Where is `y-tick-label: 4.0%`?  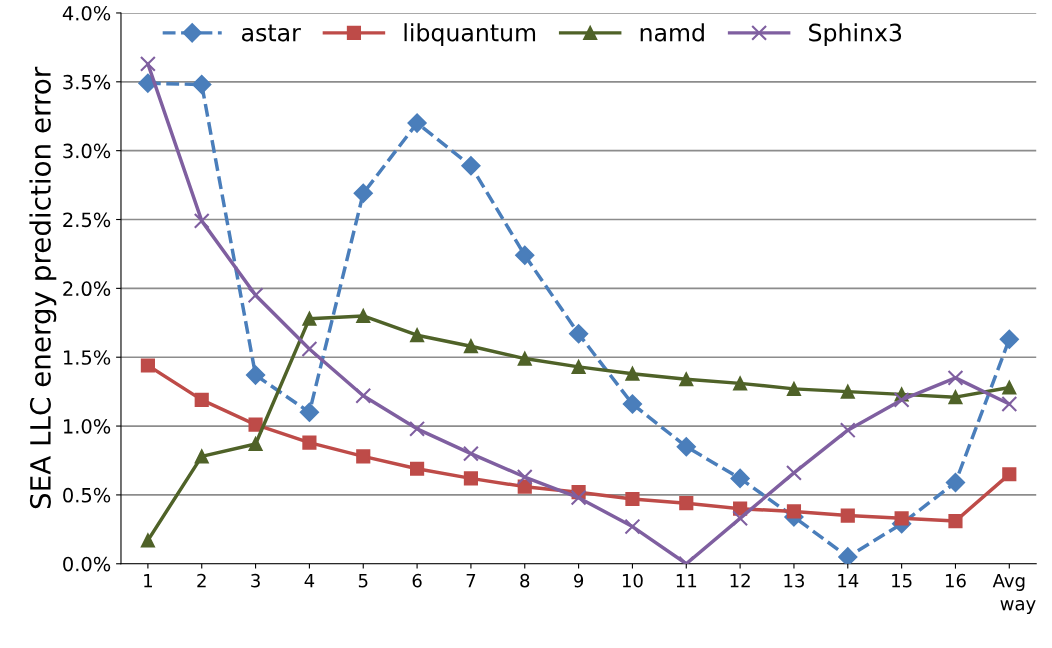 y-tick-label: 4.0% is located at coordinates (86, 13).